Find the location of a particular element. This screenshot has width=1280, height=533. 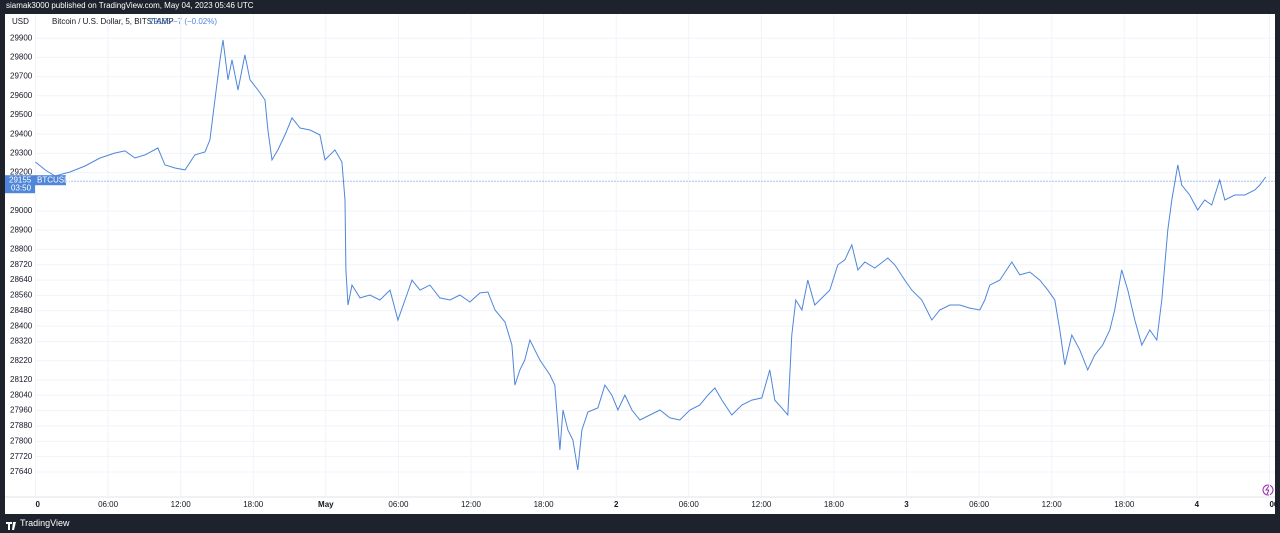

y-tick-label: 28800 is located at coordinates (21, 248).